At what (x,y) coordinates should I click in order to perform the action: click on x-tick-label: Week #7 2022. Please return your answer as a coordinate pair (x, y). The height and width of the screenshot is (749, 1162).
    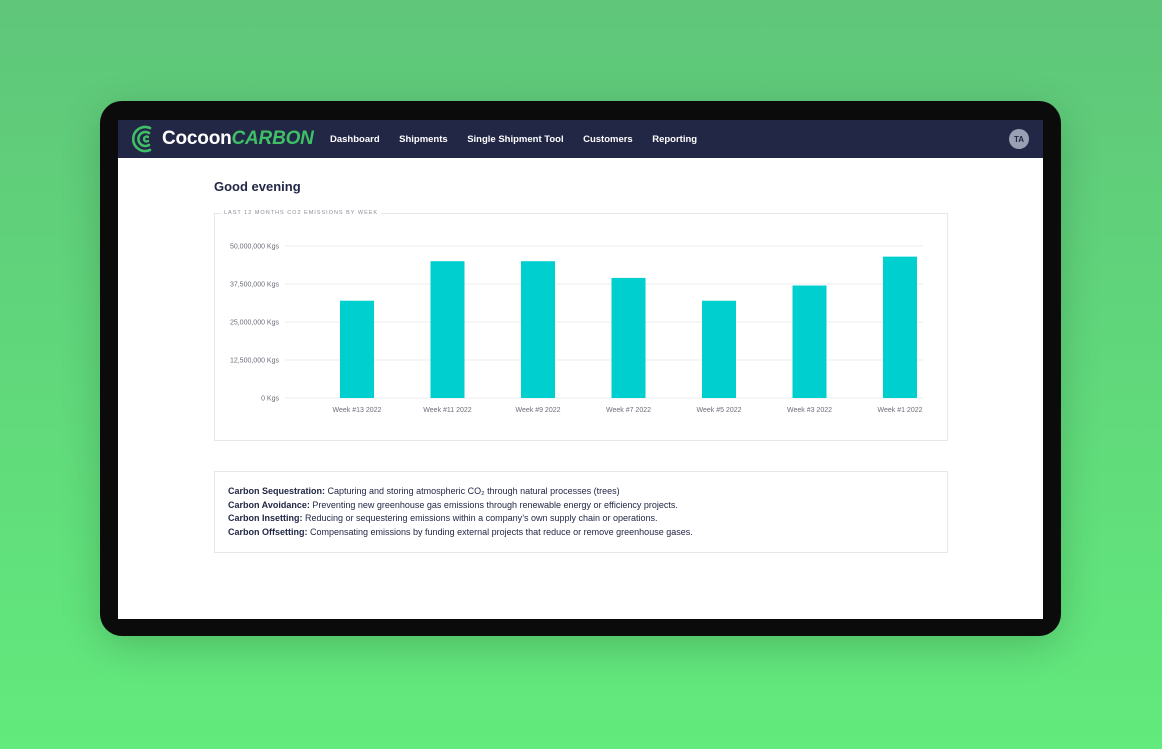
    Looking at the image, I should click on (628, 410).